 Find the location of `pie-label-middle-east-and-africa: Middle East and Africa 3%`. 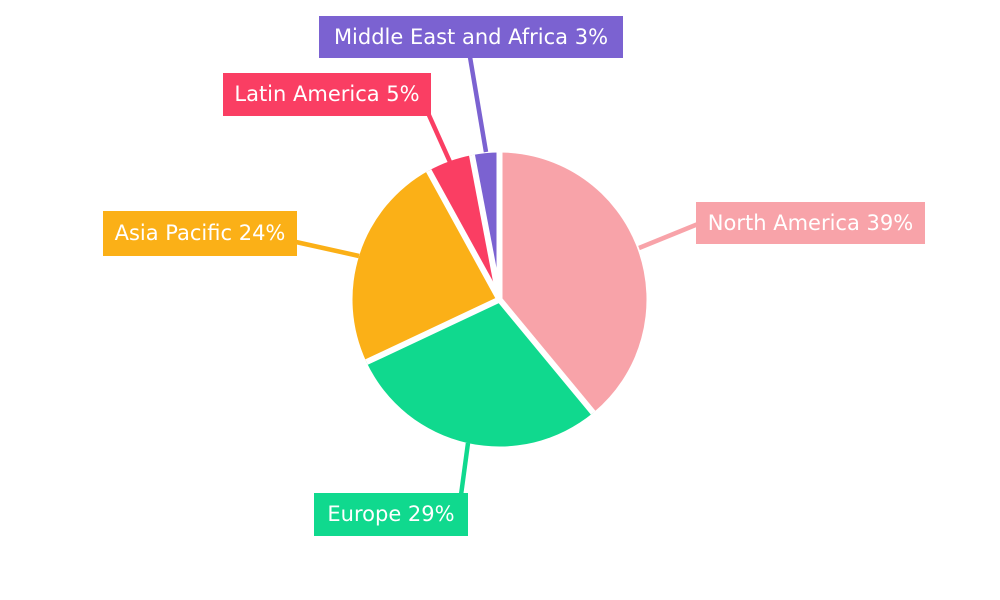

pie-label-middle-east-and-africa: Middle East and Africa 3% is located at coordinates (471, 37).